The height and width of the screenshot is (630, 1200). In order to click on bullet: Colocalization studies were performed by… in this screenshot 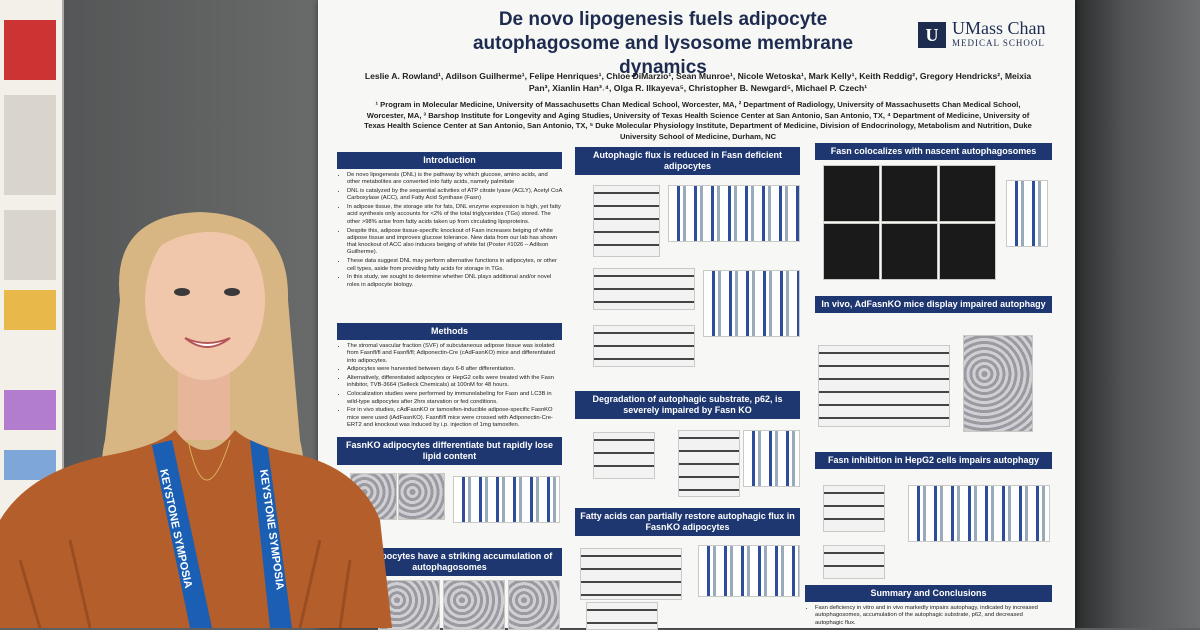, I will do `click(454, 398)`.